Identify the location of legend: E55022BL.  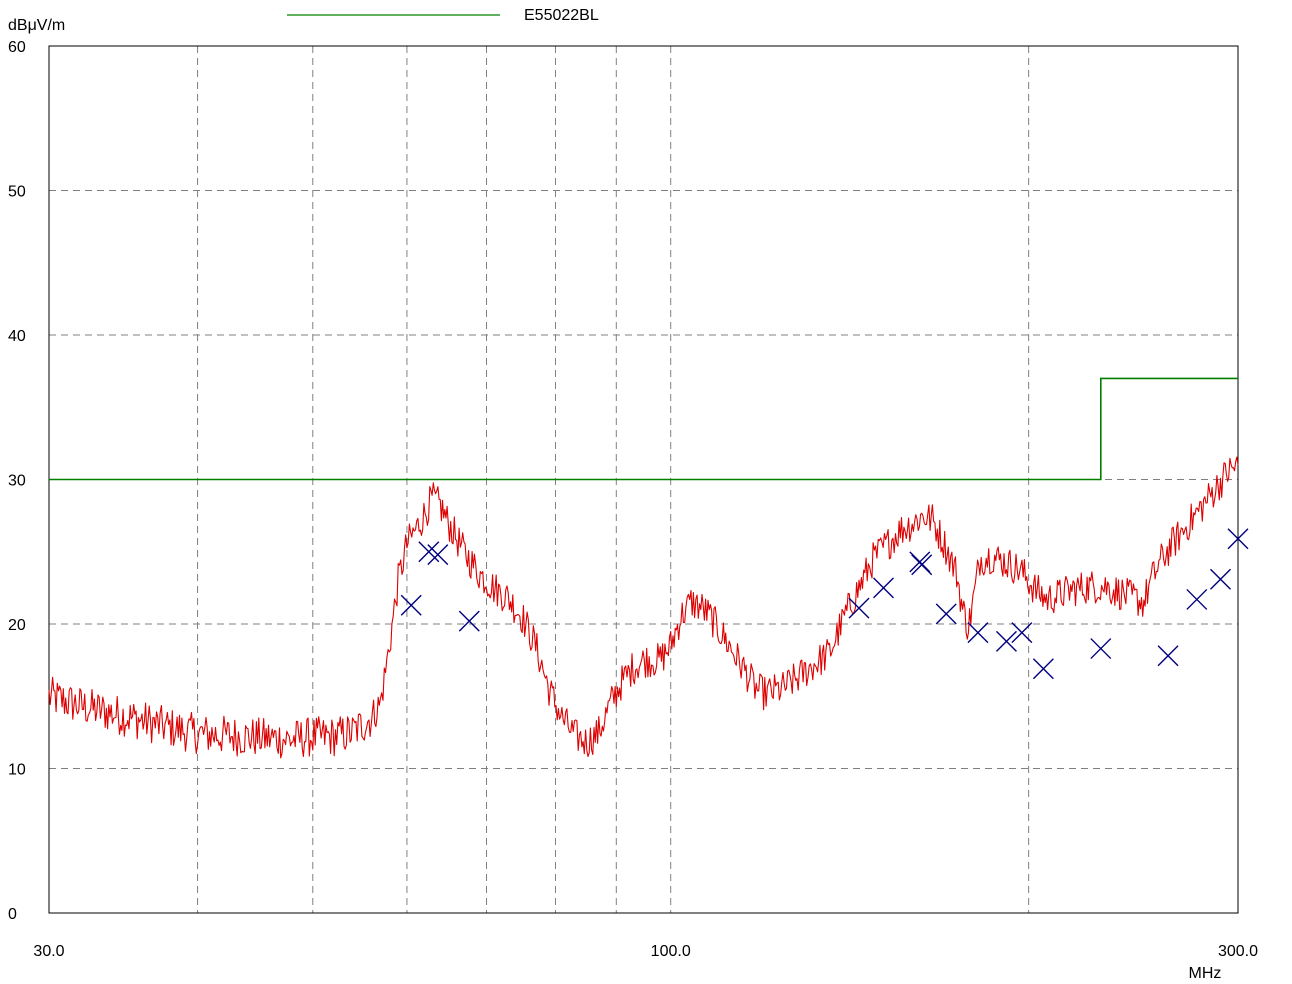
(443, 15).